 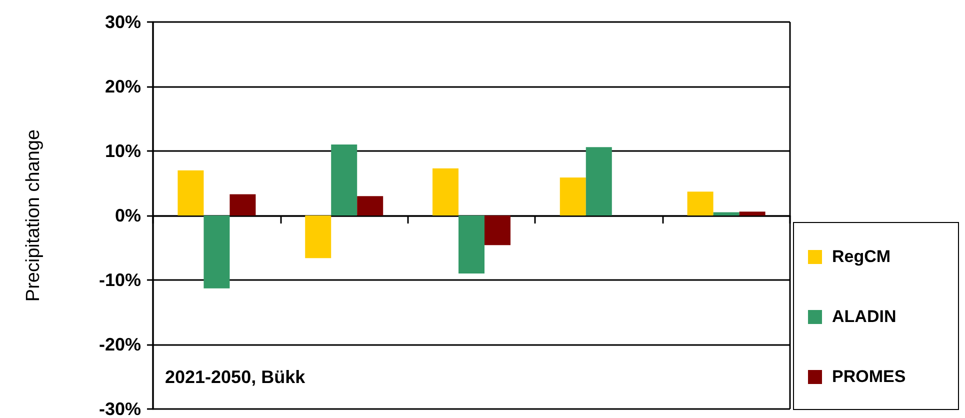 I want to click on y-tick-label: 0%, so click(x=127, y=216).